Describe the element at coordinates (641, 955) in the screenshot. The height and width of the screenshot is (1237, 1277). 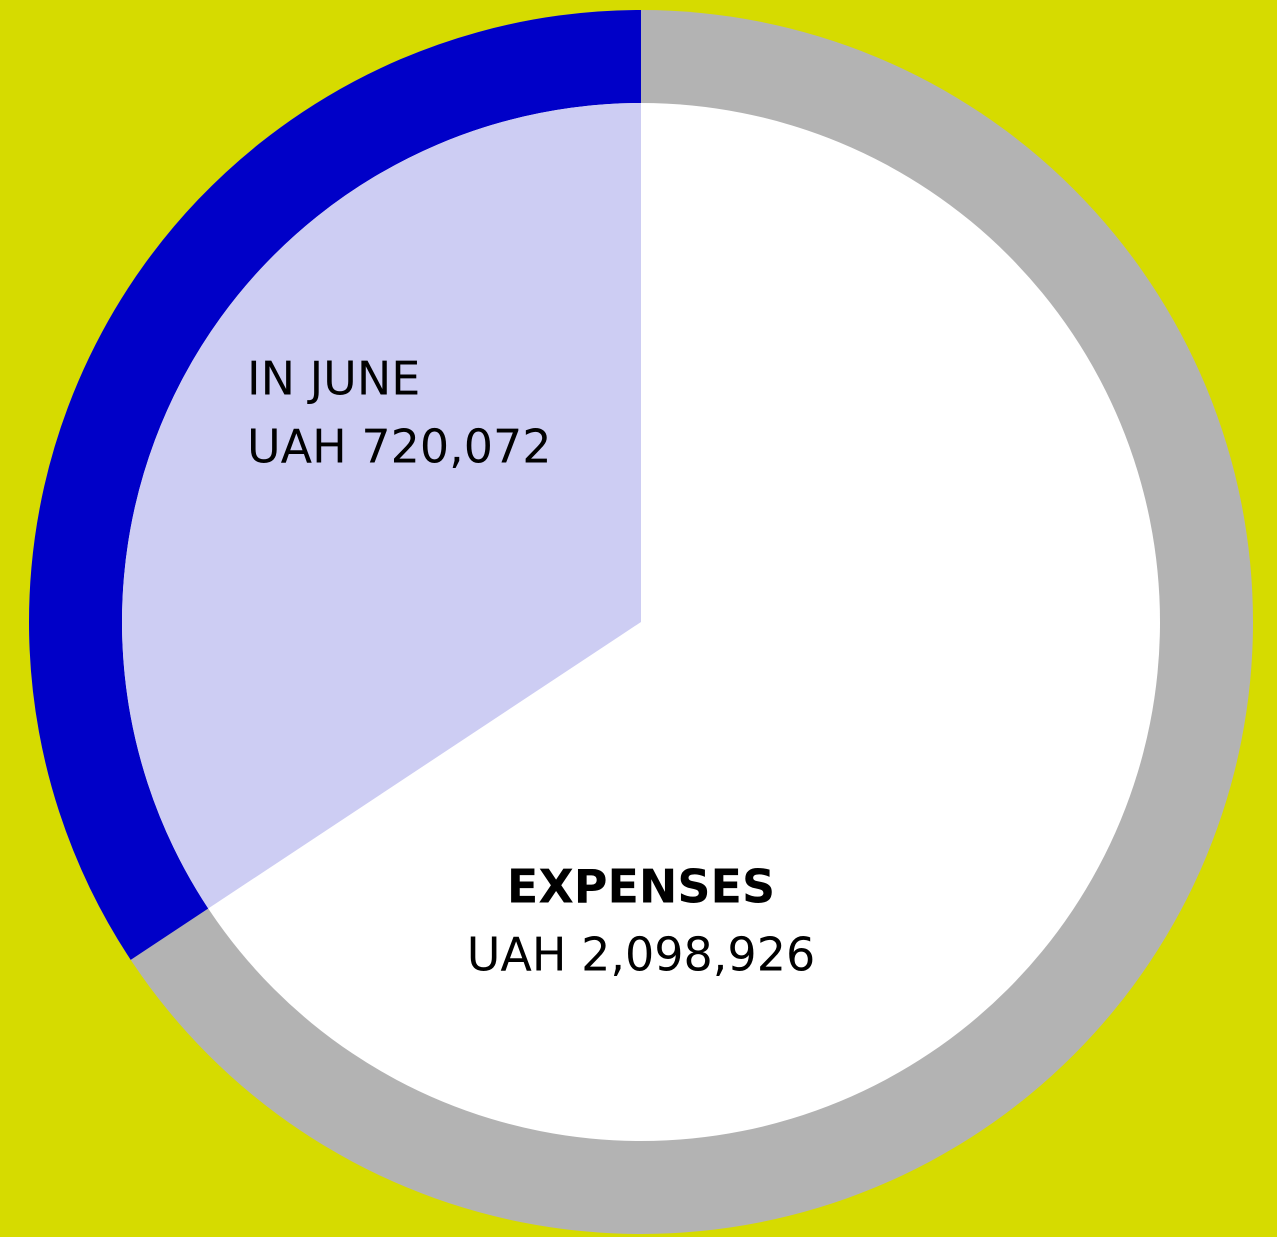
I see `whole-value-label: UAH 2,098,926` at that location.